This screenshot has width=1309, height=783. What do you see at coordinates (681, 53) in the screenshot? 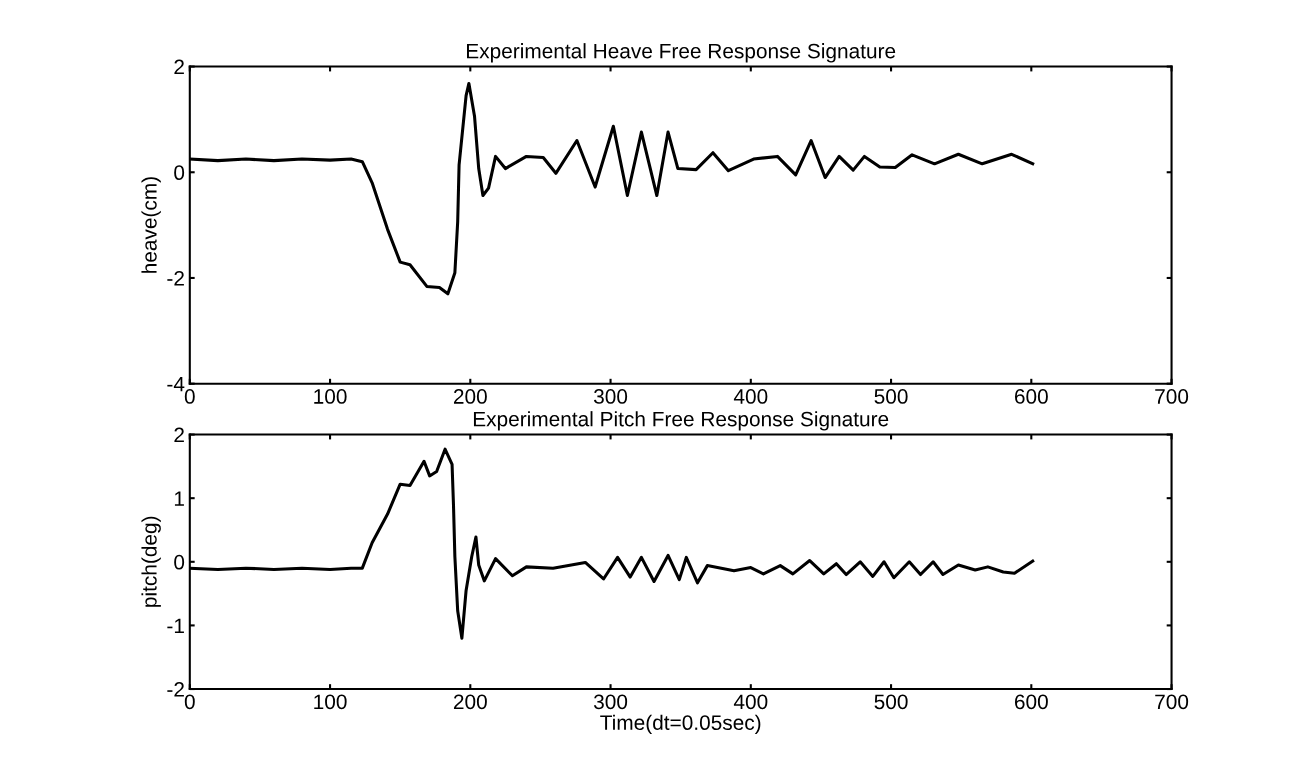
I see `chart-title: Experimental Heave Free Response Signature` at bounding box center [681, 53].